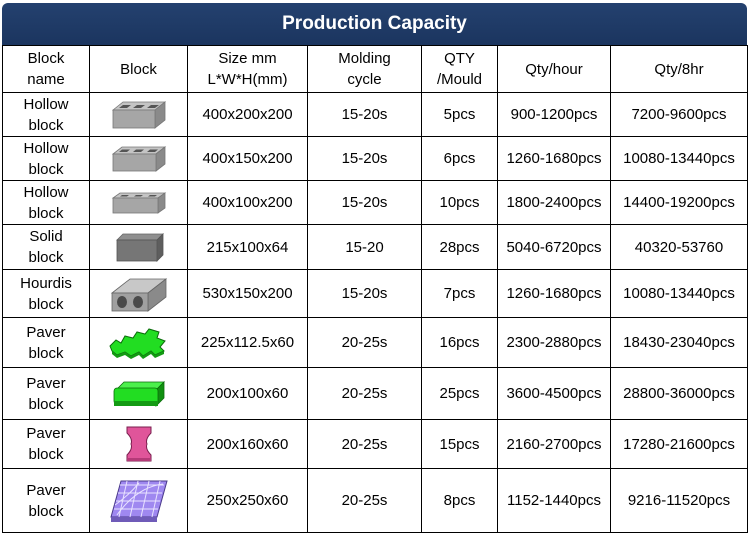 The height and width of the screenshot is (538, 750). I want to click on table-row: Paver block, so click(375, 500).